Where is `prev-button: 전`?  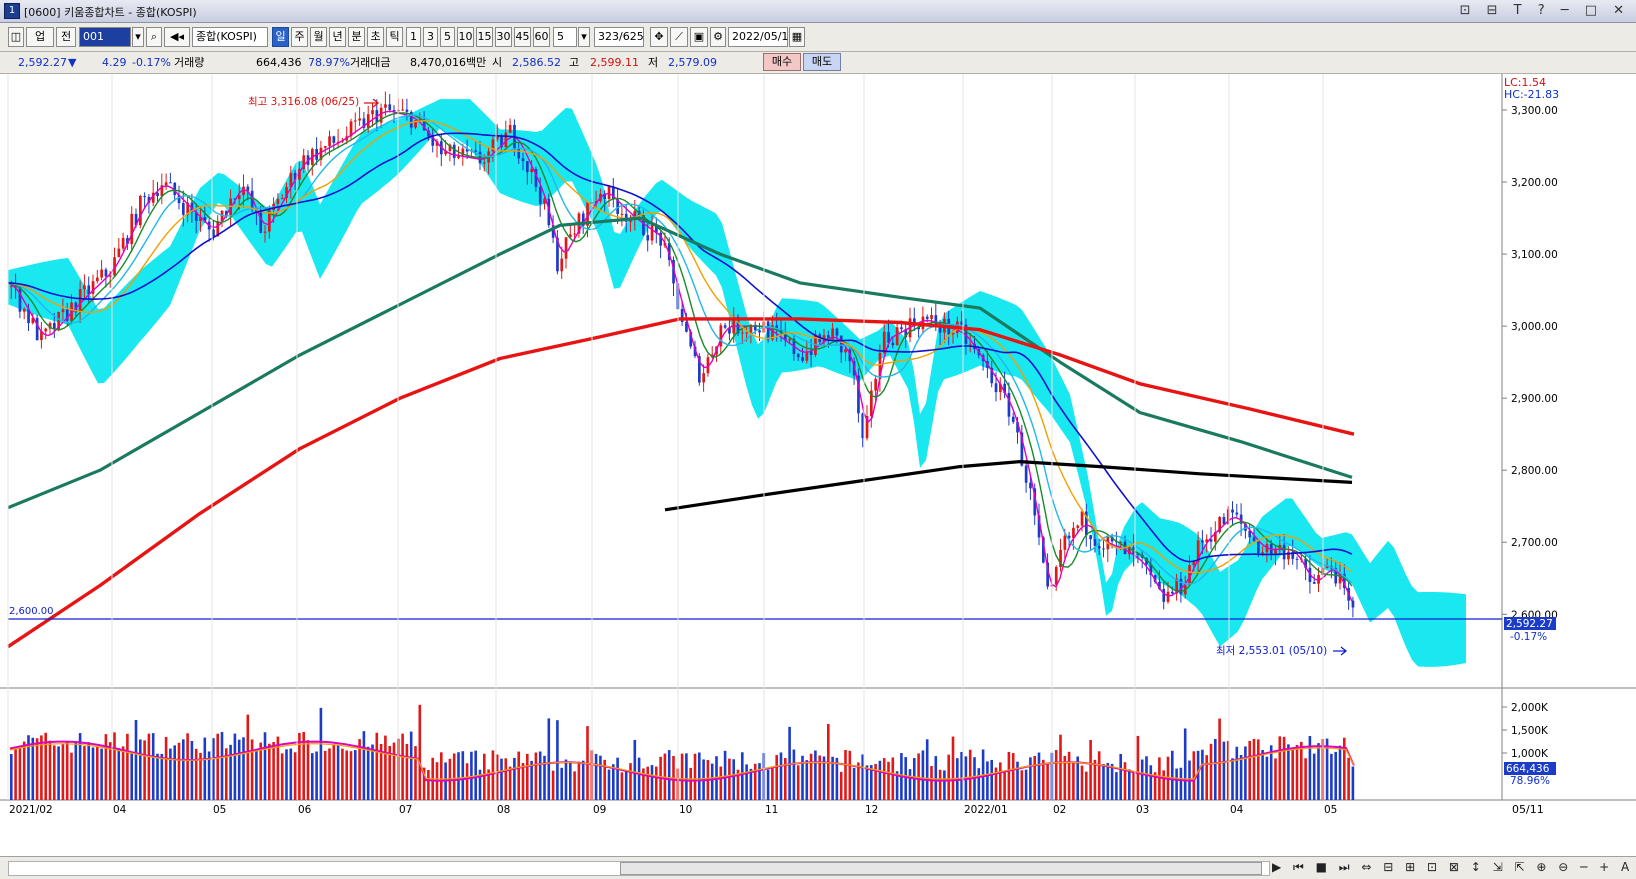 prev-button: 전 is located at coordinates (66, 37).